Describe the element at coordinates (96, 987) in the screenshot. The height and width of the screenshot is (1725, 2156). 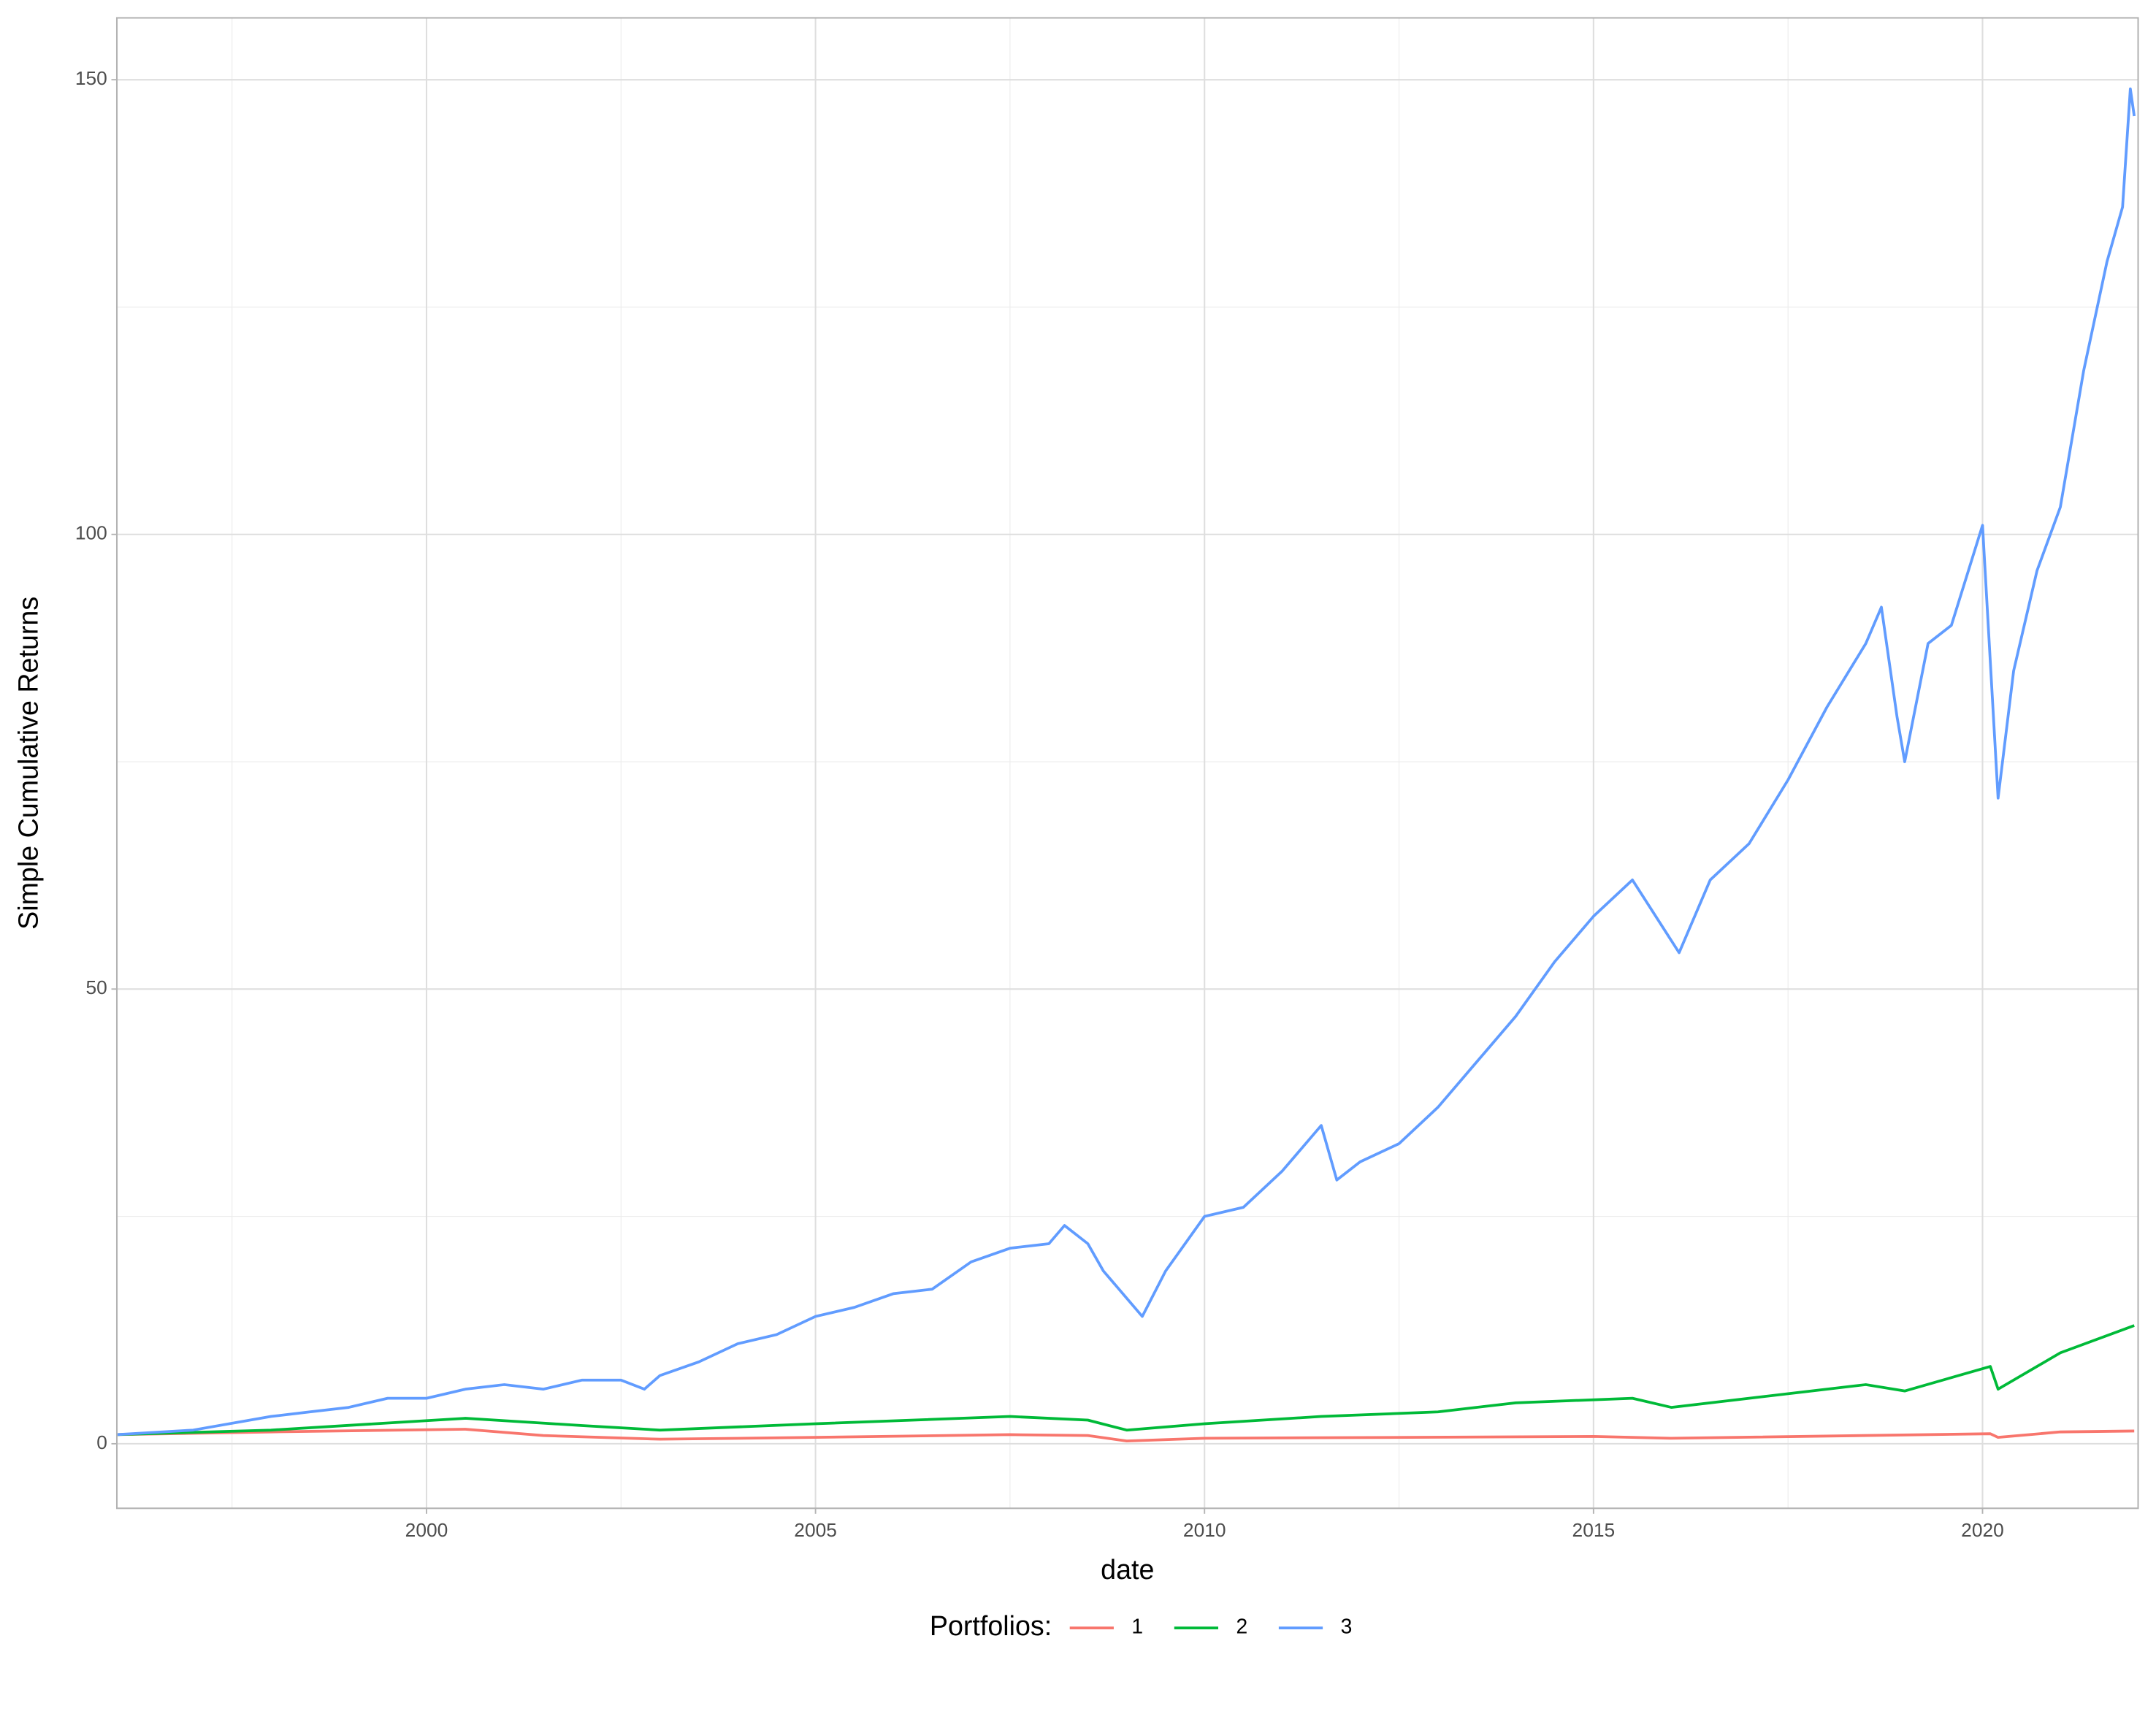
I see `y-tick-label: 50` at that location.